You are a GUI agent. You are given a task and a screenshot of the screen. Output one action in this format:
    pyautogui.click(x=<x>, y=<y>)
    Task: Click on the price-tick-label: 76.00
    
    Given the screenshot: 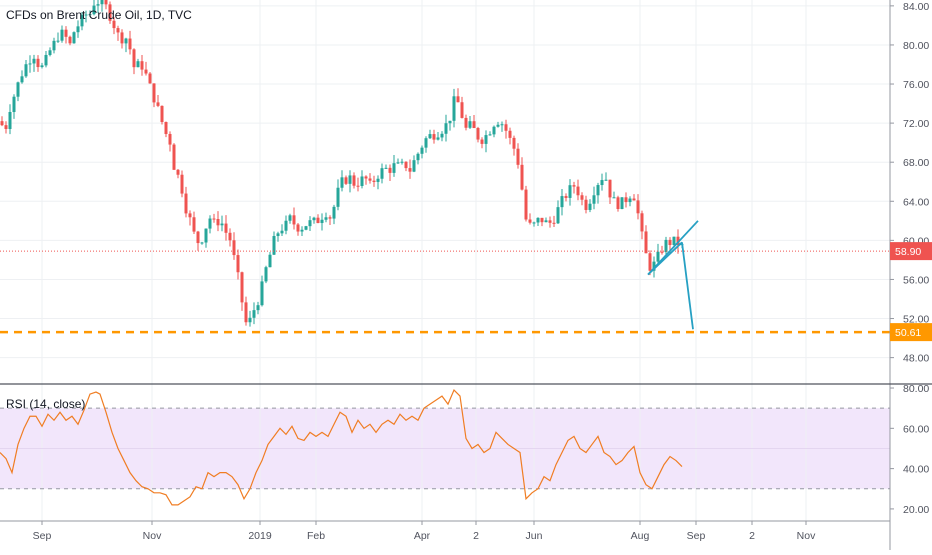 What is the action you would take?
    pyautogui.click(x=916, y=85)
    